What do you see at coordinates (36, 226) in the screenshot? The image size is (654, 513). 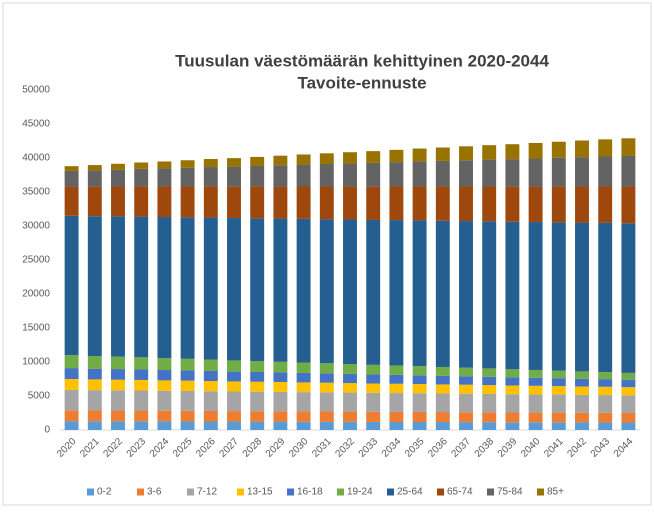 I see `y-tick-label: 30000` at bounding box center [36, 226].